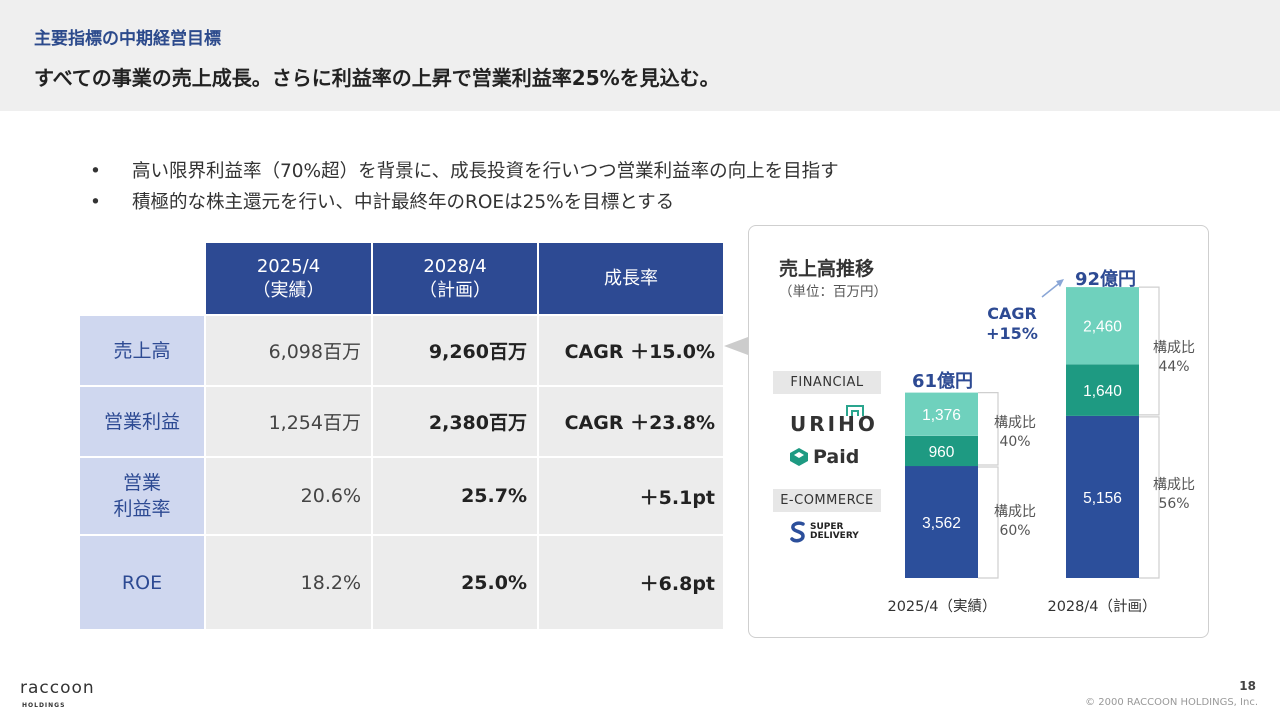 This screenshot has height=720, width=1280. What do you see at coordinates (1247, 686) in the screenshot?
I see `page-number: 18` at bounding box center [1247, 686].